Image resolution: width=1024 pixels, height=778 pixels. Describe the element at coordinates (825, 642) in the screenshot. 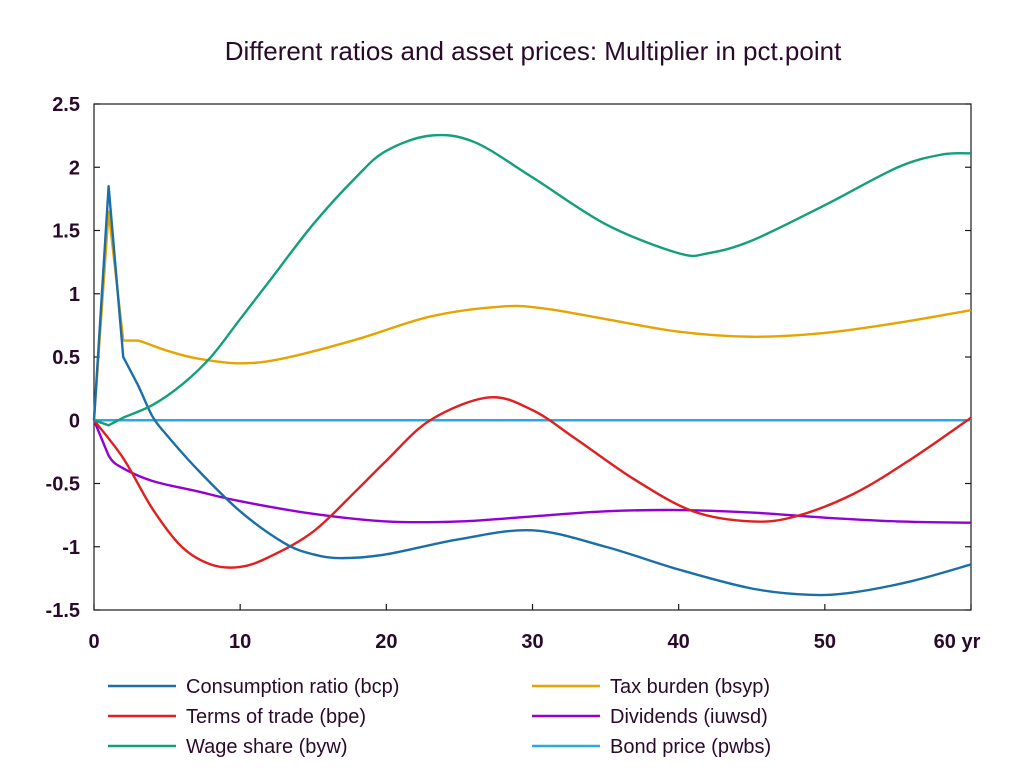

I see `x-tick-label: 50` at that location.